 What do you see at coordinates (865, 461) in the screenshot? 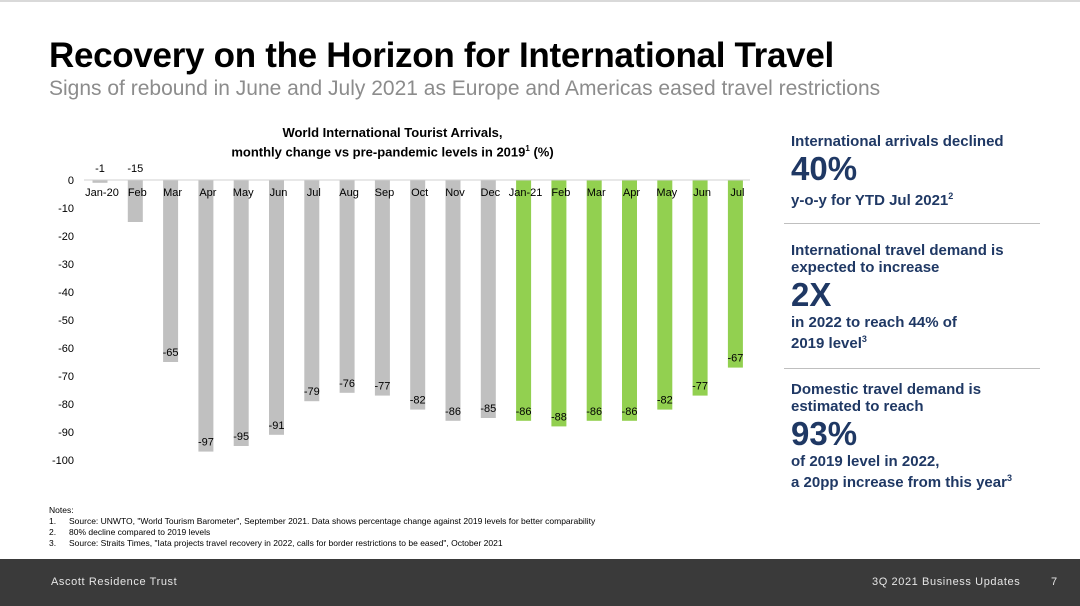
I see `stat-block-domestic-tail1: of 2019 level in 2022,` at bounding box center [865, 461].